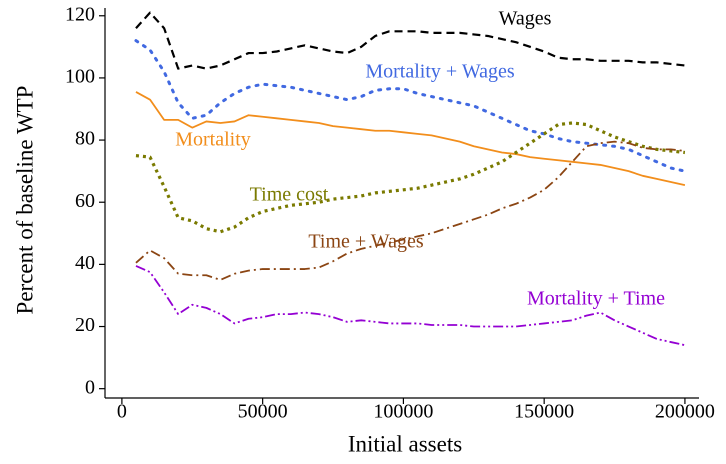  What do you see at coordinates (365, 242) in the screenshot?
I see `series-label: Time + Wages` at bounding box center [365, 242].